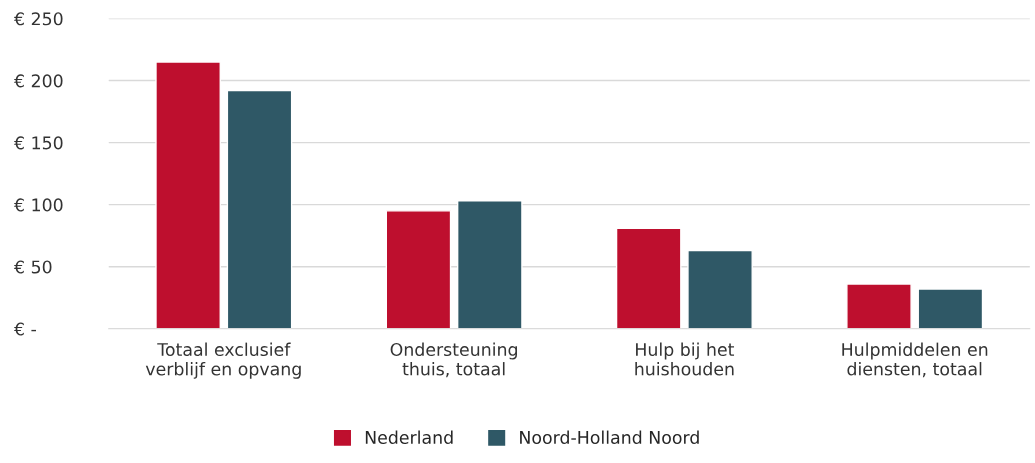 This screenshot has width=1035, height=463. What do you see at coordinates (38, 19) in the screenshot?
I see `y-tick-label: € 250` at bounding box center [38, 19].